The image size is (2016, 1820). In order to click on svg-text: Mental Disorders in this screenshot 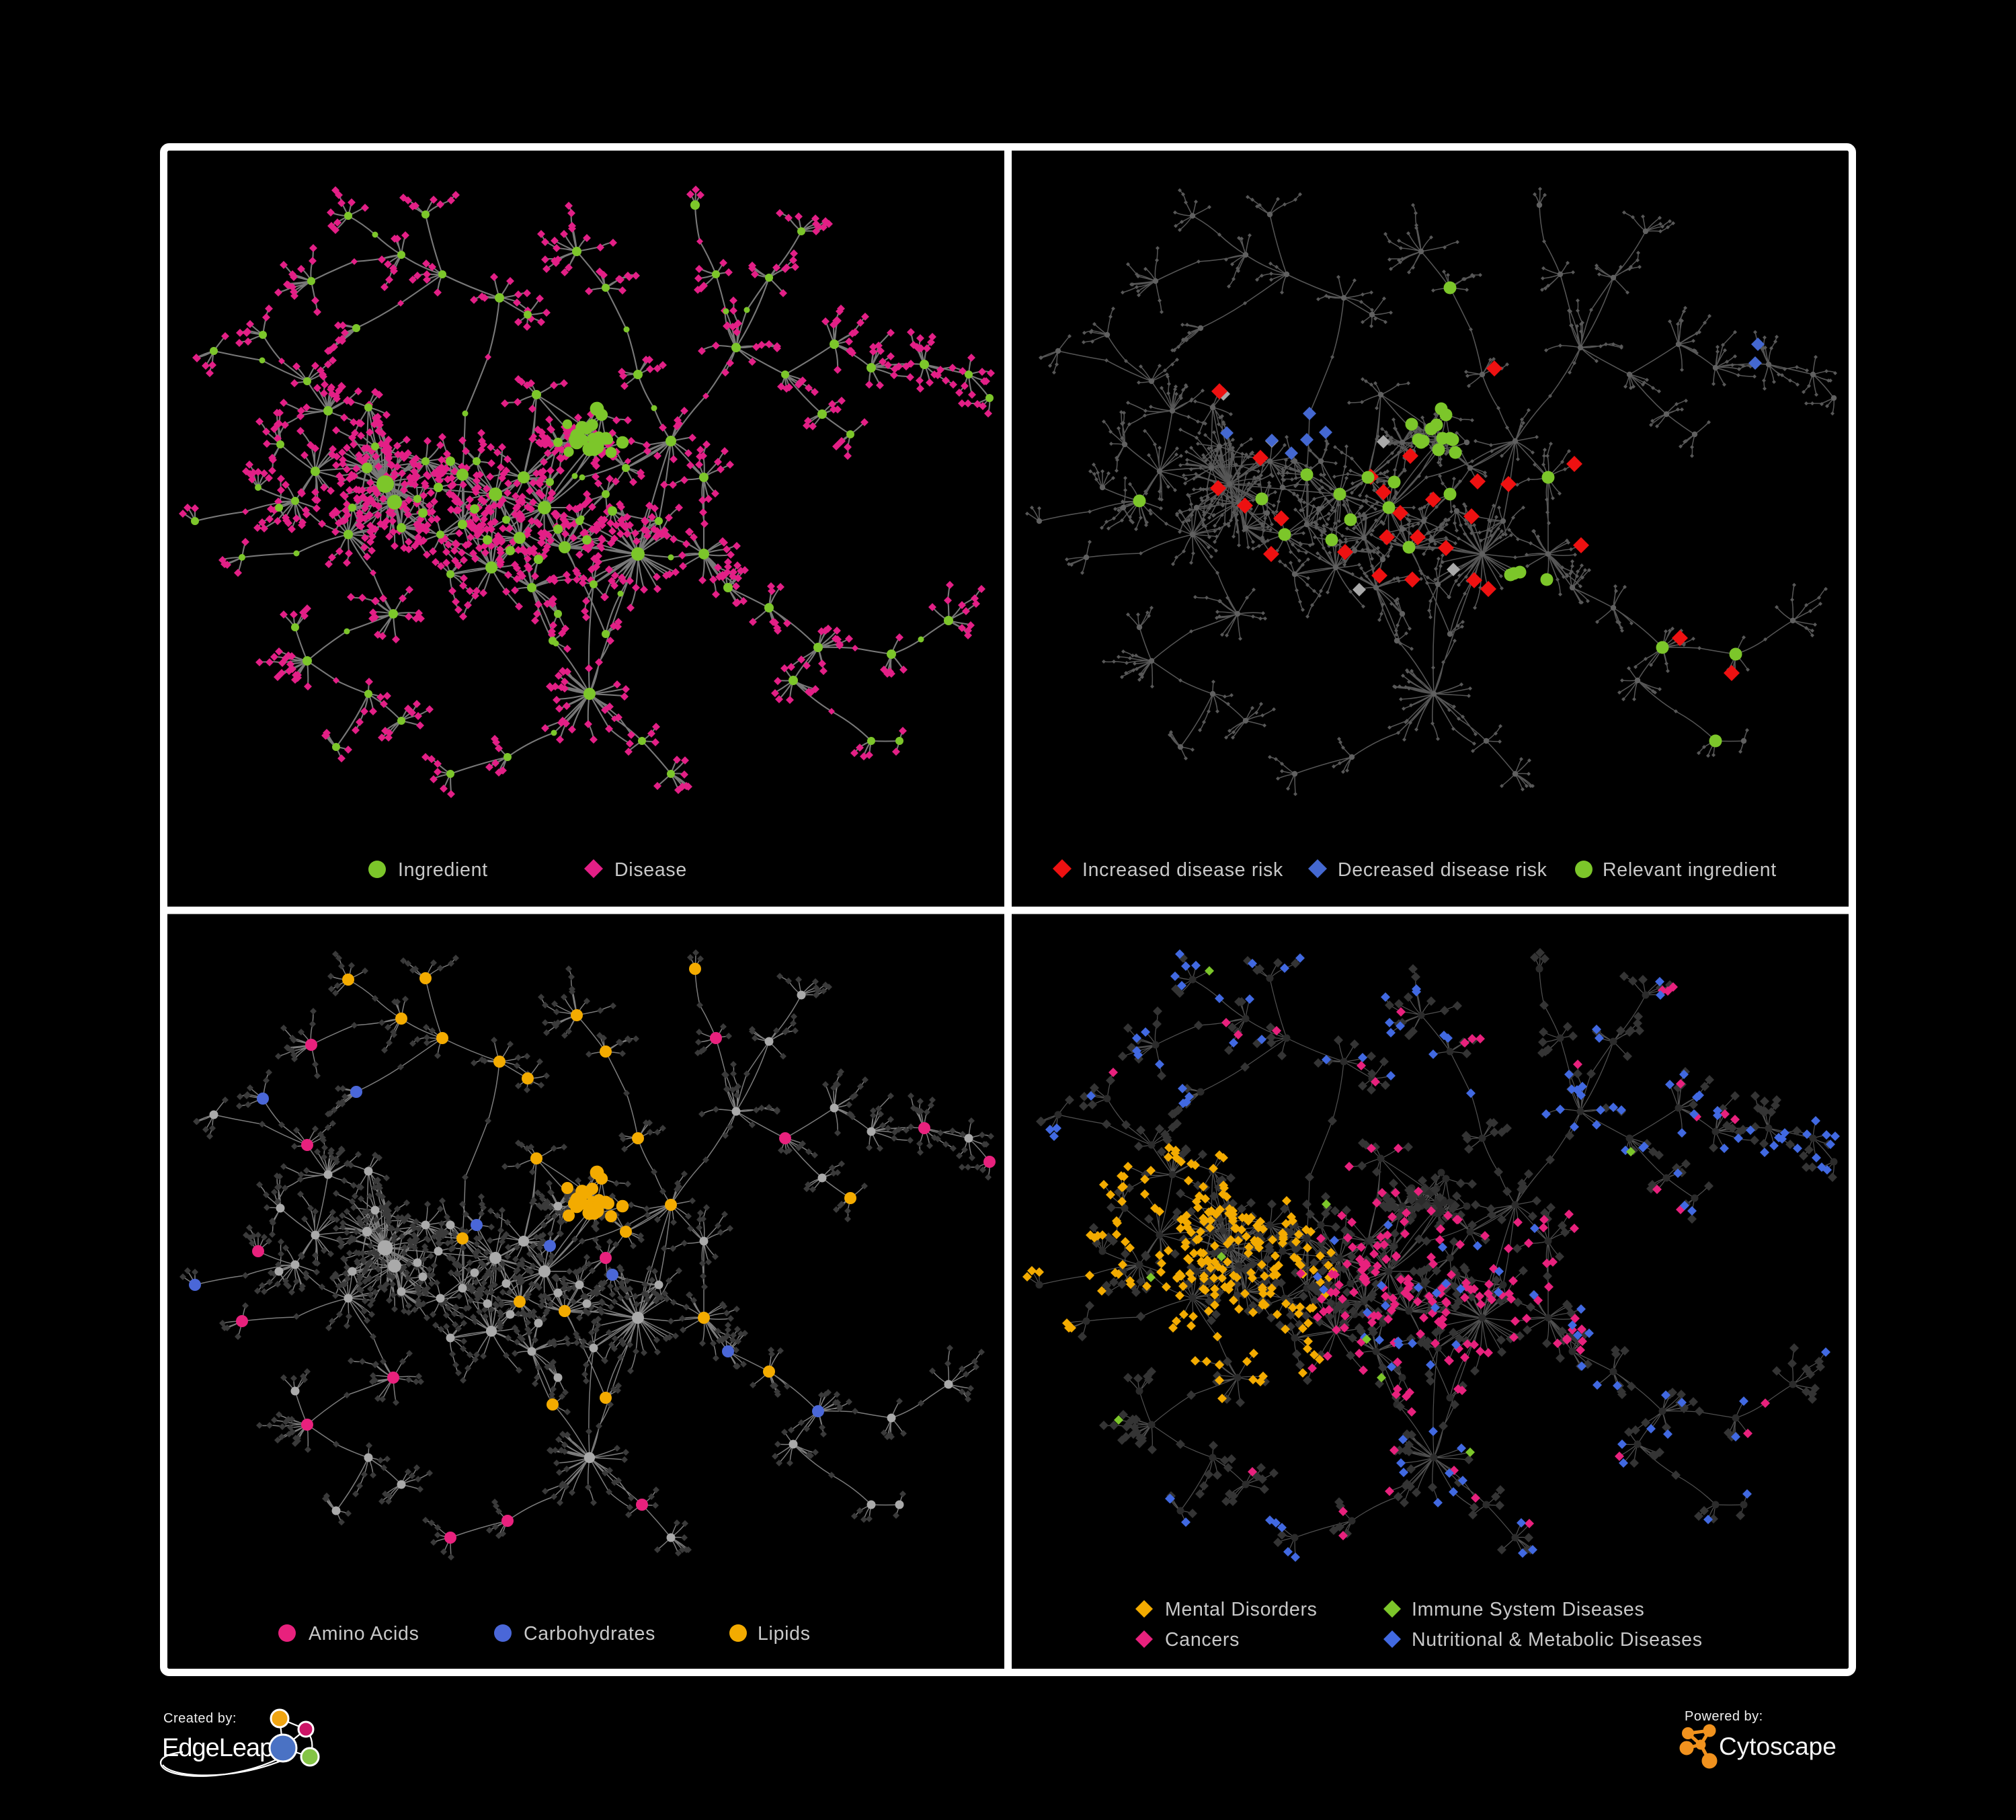, I will do `click(1241, 1609)`.